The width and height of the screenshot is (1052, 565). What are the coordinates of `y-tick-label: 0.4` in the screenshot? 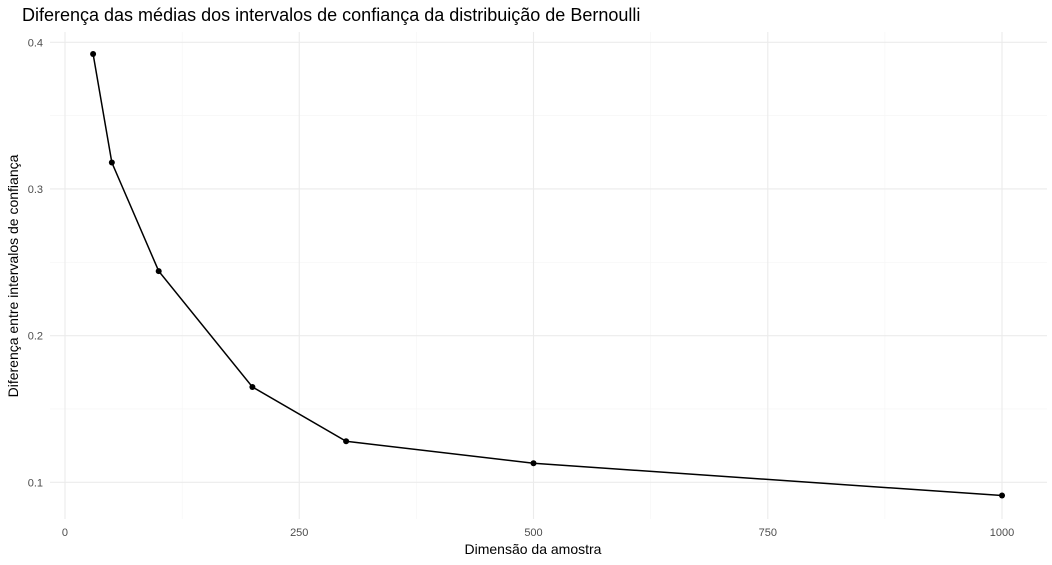 It's located at (35, 43).